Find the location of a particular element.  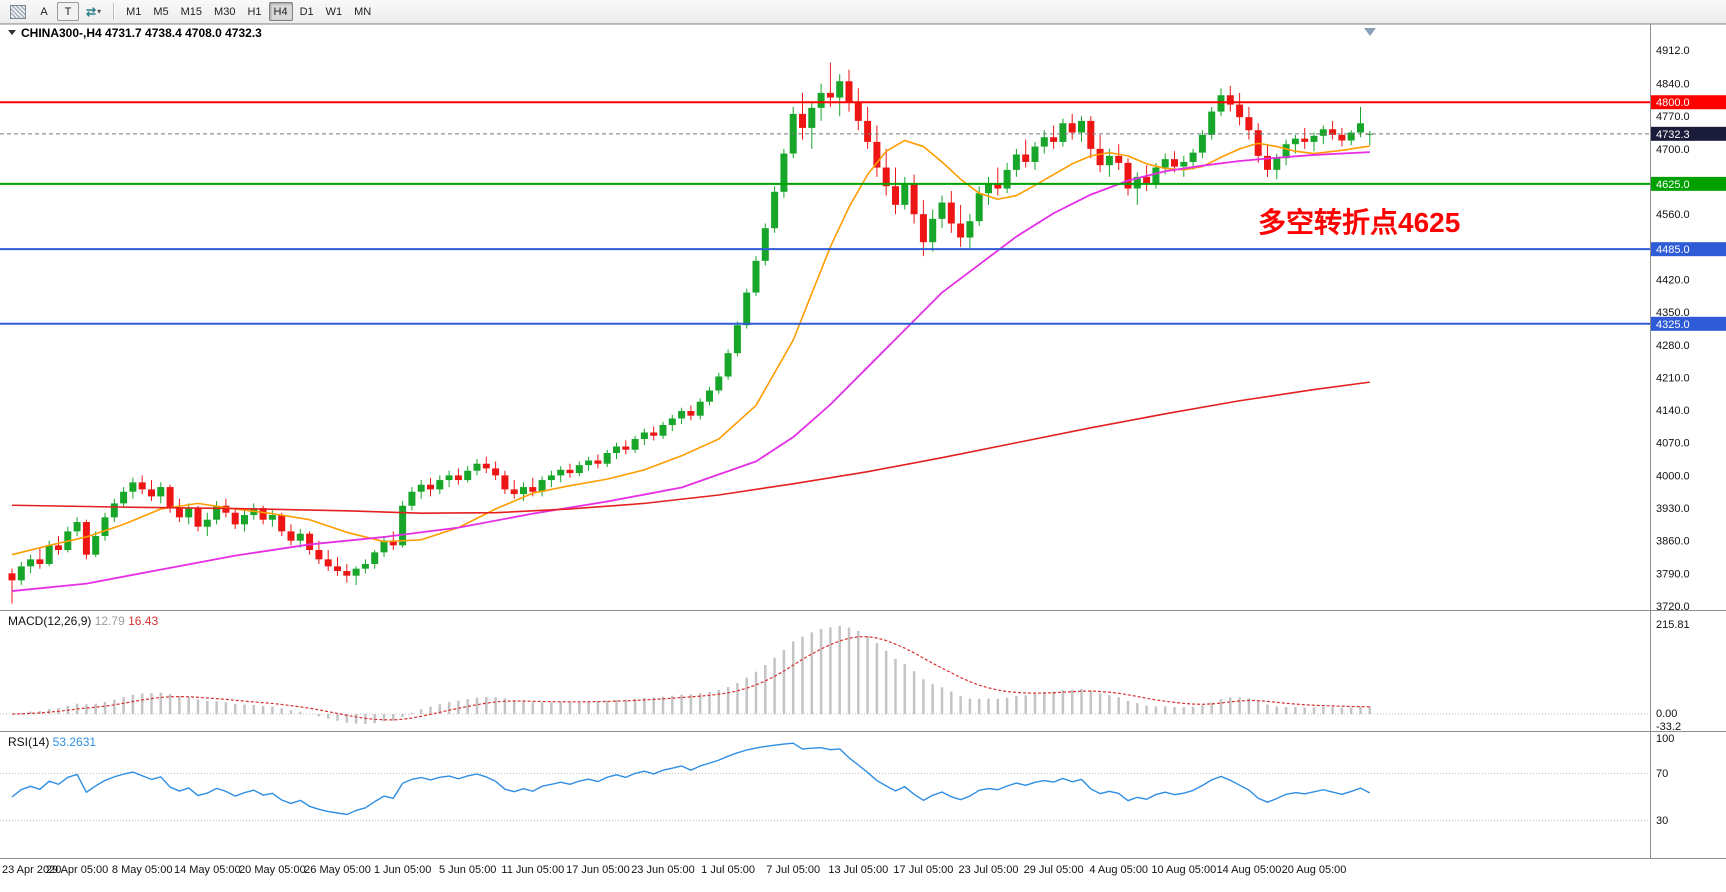

text-tool-button: T is located at coordinates (68, 11).